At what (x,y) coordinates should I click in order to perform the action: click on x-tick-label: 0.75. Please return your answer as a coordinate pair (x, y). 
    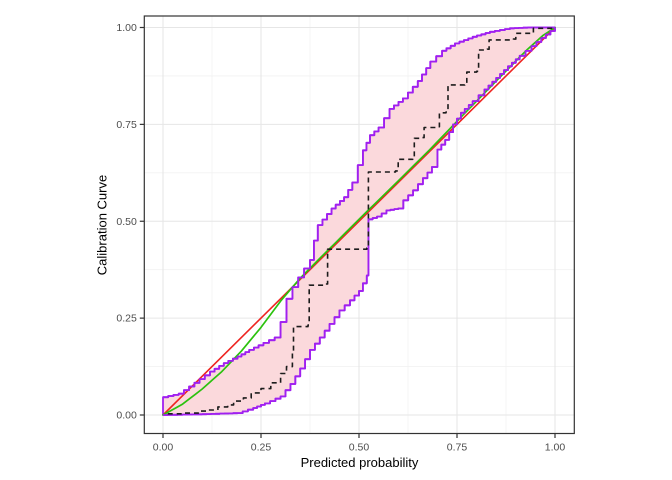
    Looking at the image, I should click on (457, 448).